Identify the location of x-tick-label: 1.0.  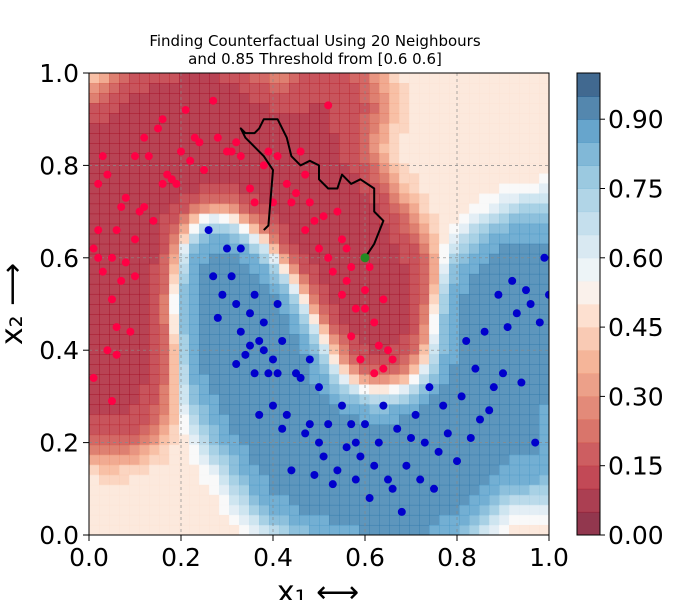
(549, 557).